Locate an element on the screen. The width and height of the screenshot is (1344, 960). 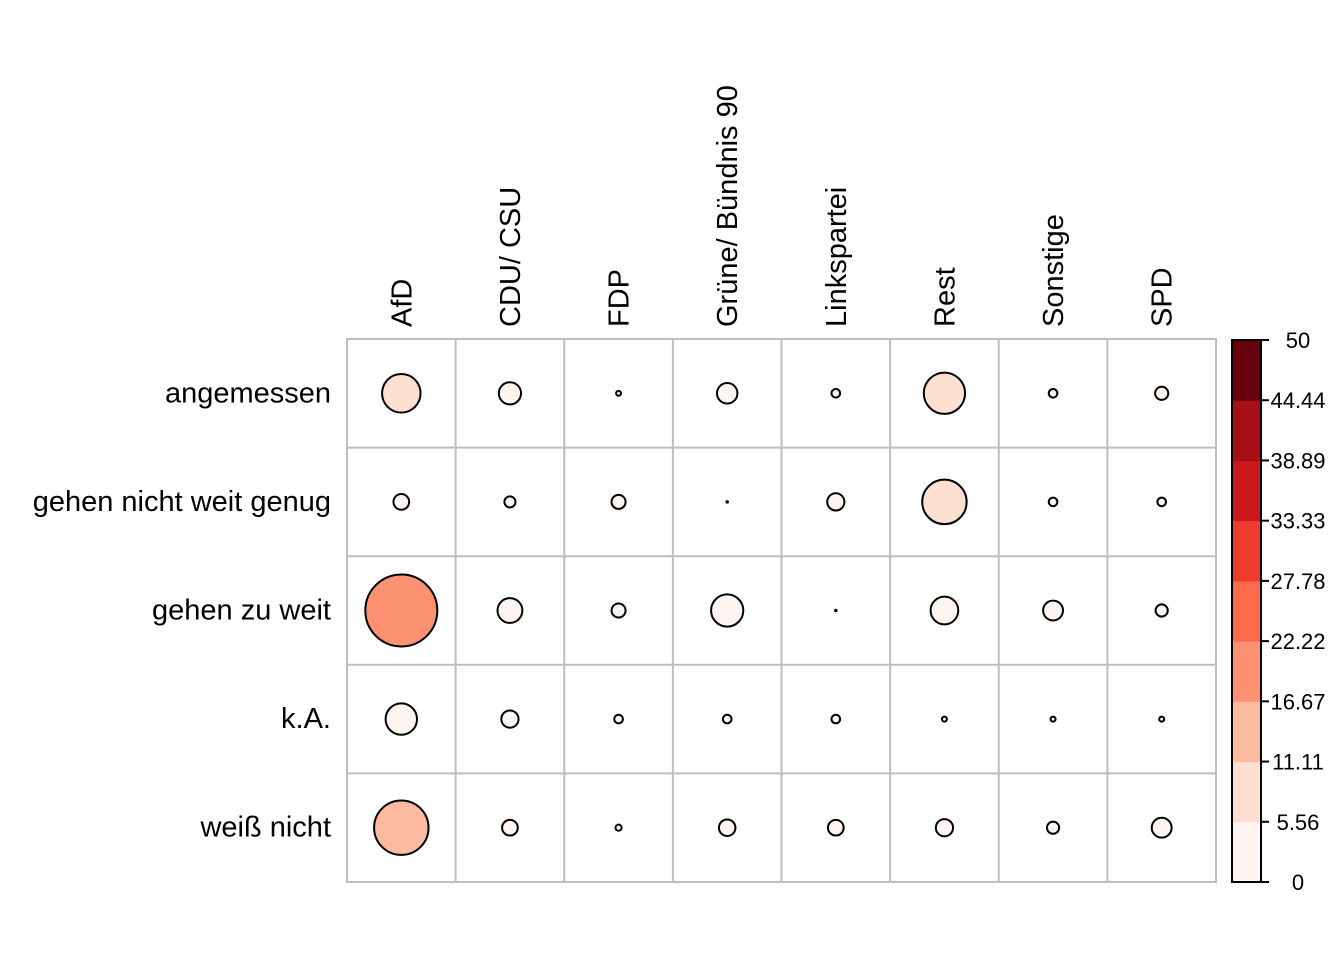
column-label-afd: AfD is located at coordinates (402, 303).